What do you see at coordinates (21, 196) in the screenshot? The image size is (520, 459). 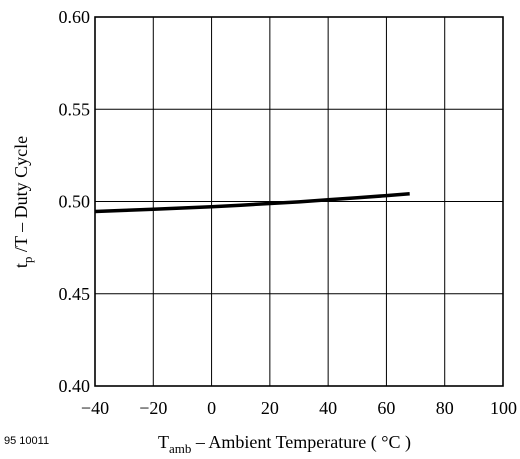 I see `y-axis-title-rest: /T – Duty Cycle` at bounding box center [21, 196].